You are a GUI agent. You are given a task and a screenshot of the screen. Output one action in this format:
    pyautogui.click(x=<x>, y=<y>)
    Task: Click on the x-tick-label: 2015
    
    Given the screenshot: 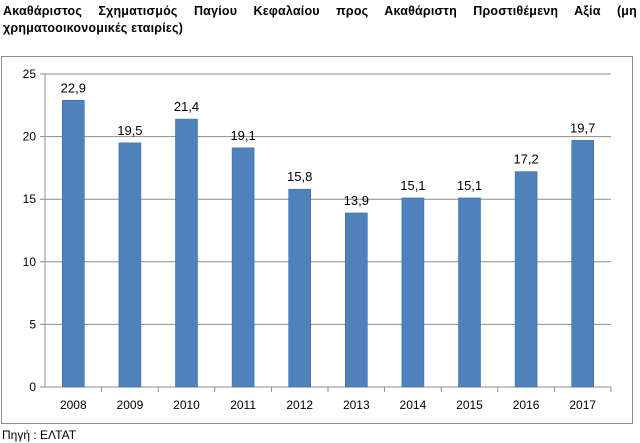 What is the action you would take?
    pyautogui.click(x=469, y=405)
    